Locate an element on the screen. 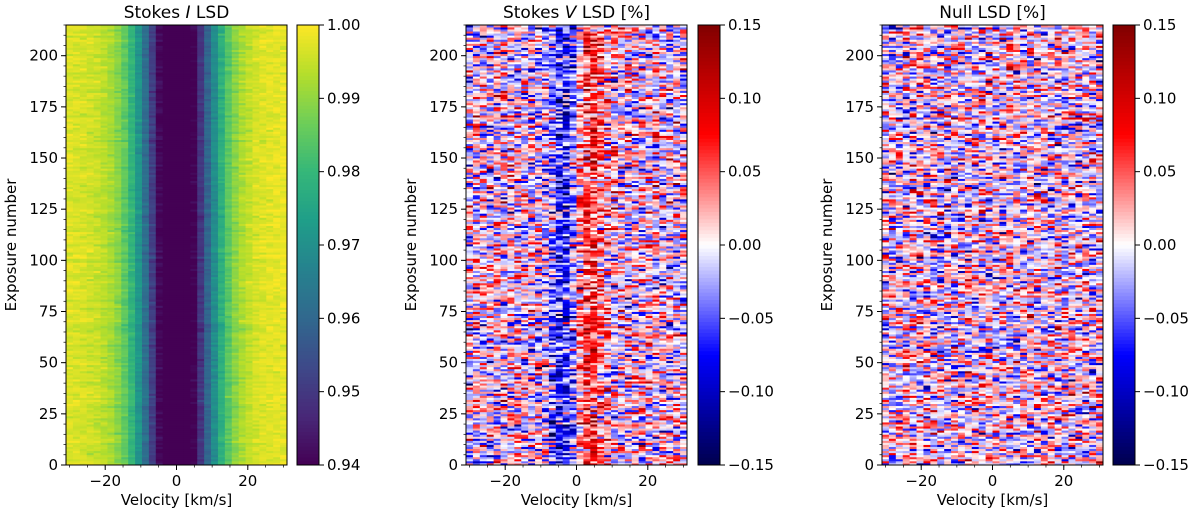 The image size is (1200, 514). panel-title: Null LSD [%] is located at coordinates (992, 13).